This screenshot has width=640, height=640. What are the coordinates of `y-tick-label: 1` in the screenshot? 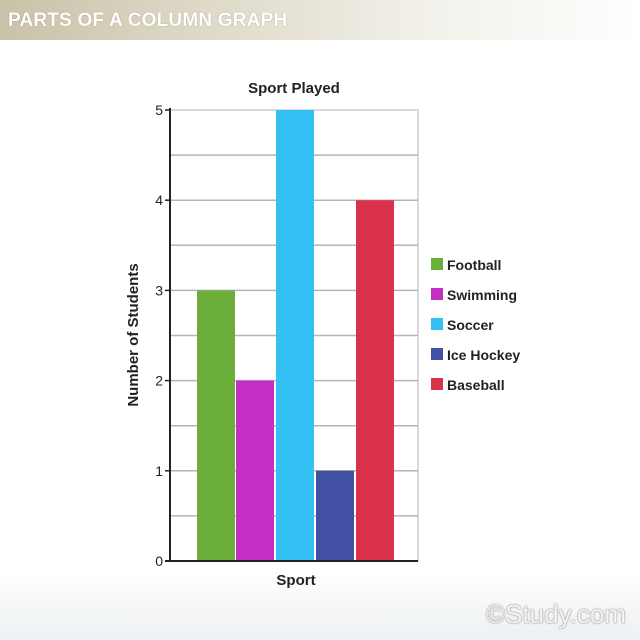 It's located at (159, 471).